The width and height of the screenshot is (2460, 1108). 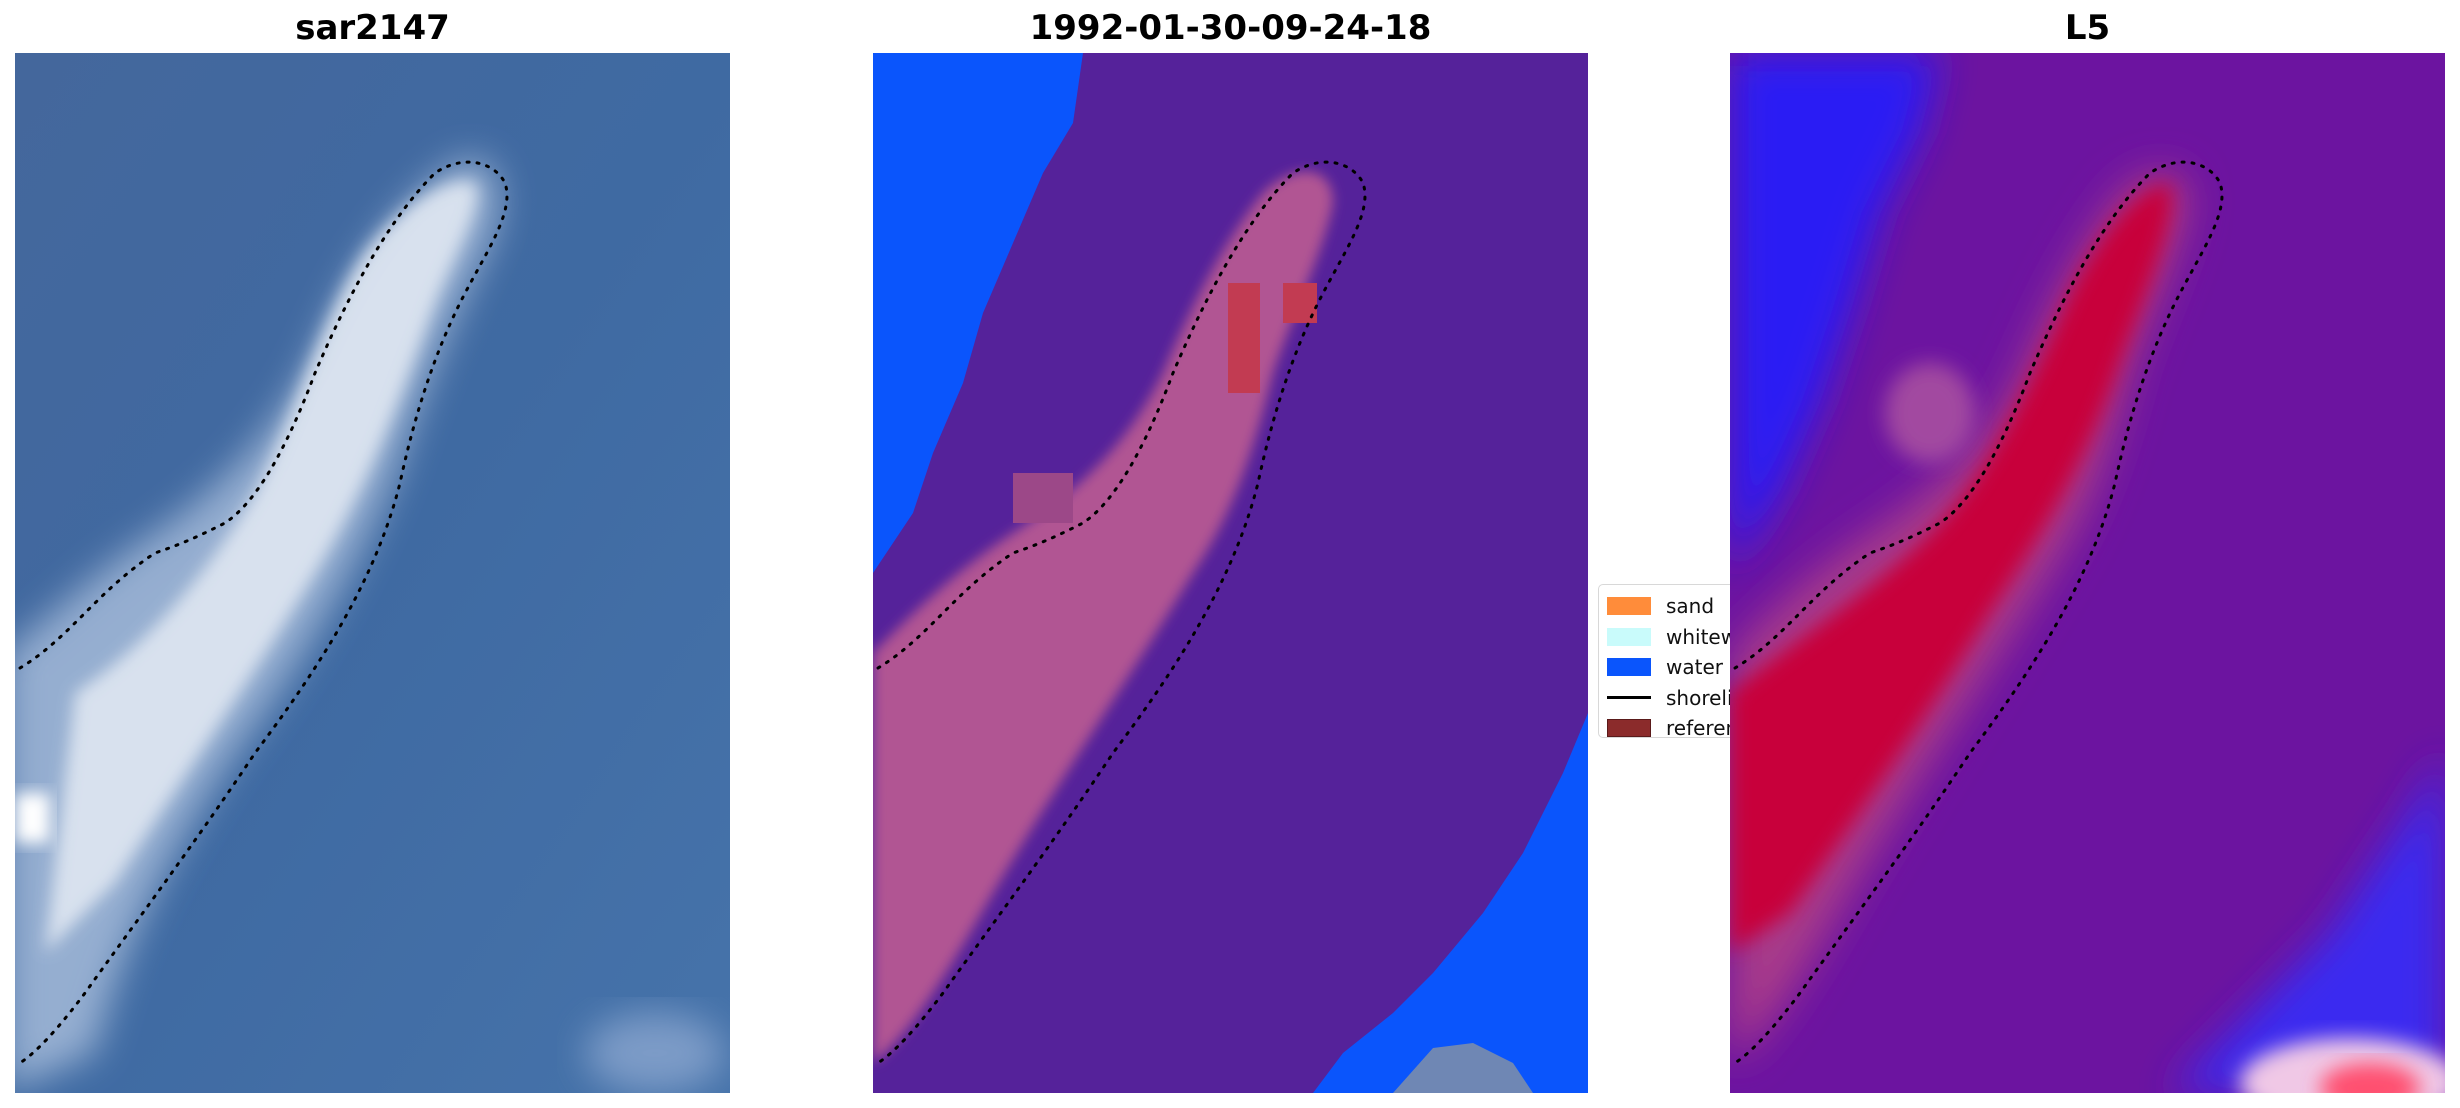 I want to click on whitewater-swatch, so click(x=1629, y=636).